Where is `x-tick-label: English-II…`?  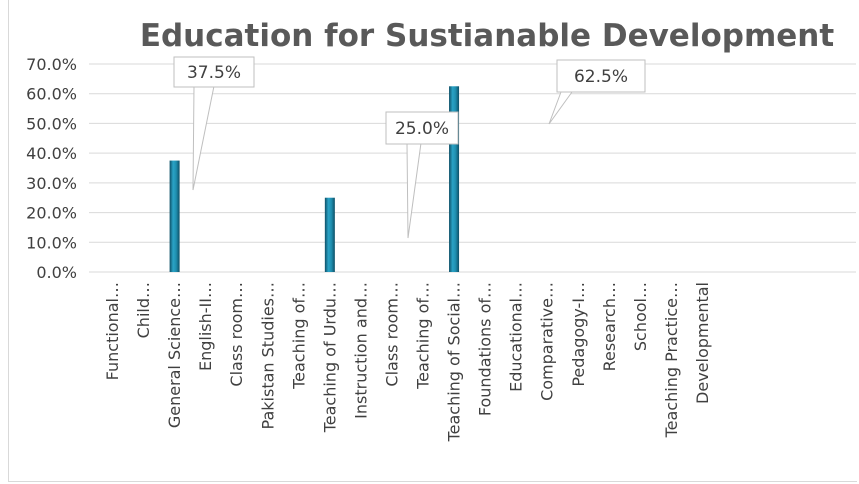
x-tick-label: English-II… is located at coordinates (205, 326).